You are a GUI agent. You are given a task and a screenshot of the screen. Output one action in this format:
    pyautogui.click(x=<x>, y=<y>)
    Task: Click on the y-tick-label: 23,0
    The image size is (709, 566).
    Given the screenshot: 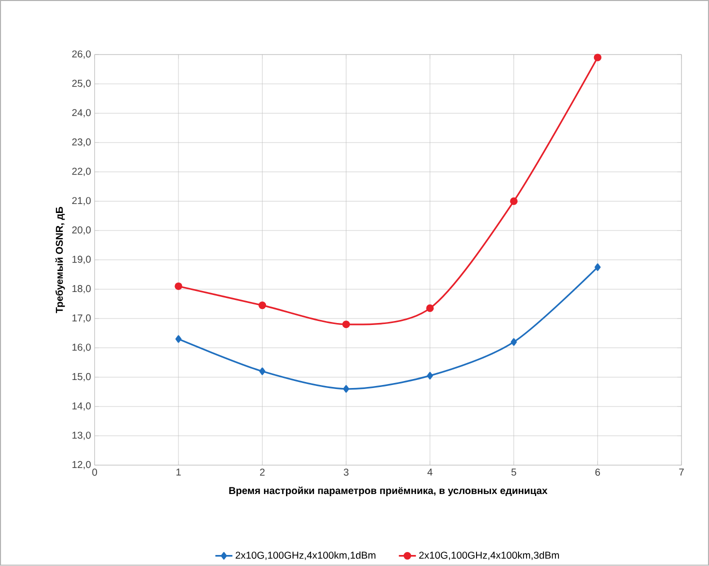 What is the action you would take?
    pyautogui.click(x=81, y=142)
    